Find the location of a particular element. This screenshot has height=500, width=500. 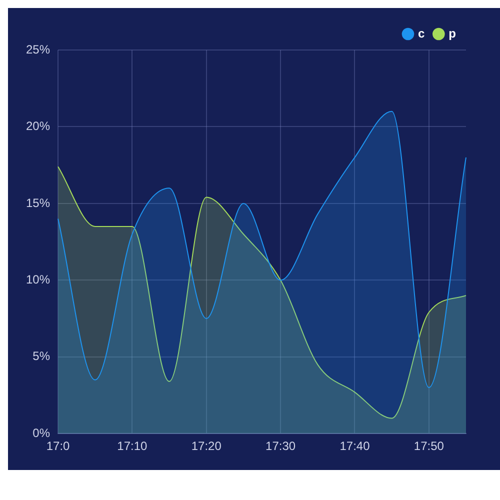

y-tick-label: 15% is located at coordinates (38, 203).